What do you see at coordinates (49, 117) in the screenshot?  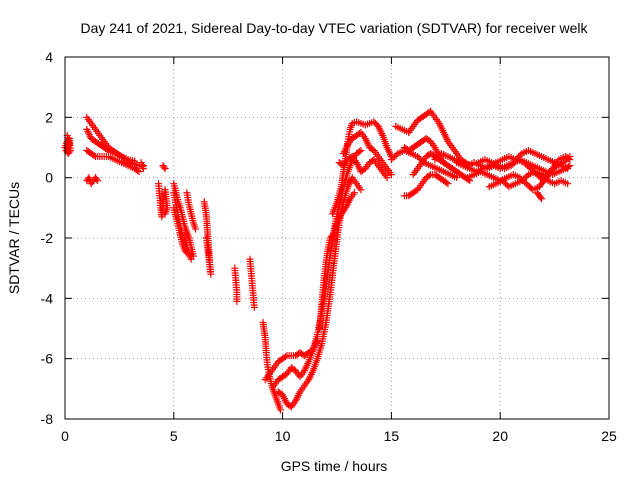 I see `y-tick-label: 2` at bounding box center [49, 117].